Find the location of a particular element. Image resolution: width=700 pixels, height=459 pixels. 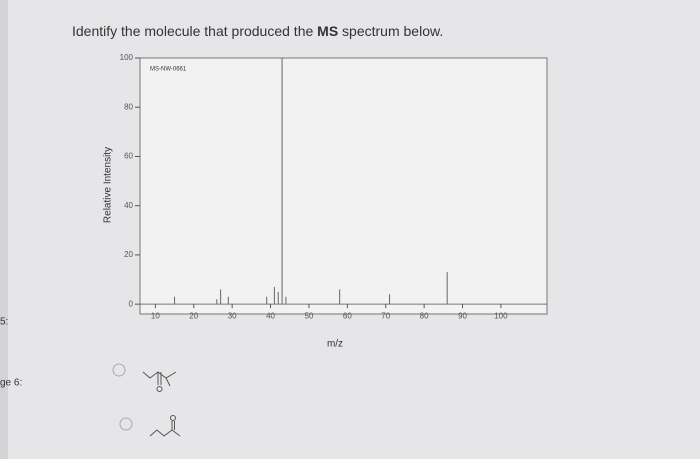

y-tick-label: 80 is located at coordinates (128, 106).